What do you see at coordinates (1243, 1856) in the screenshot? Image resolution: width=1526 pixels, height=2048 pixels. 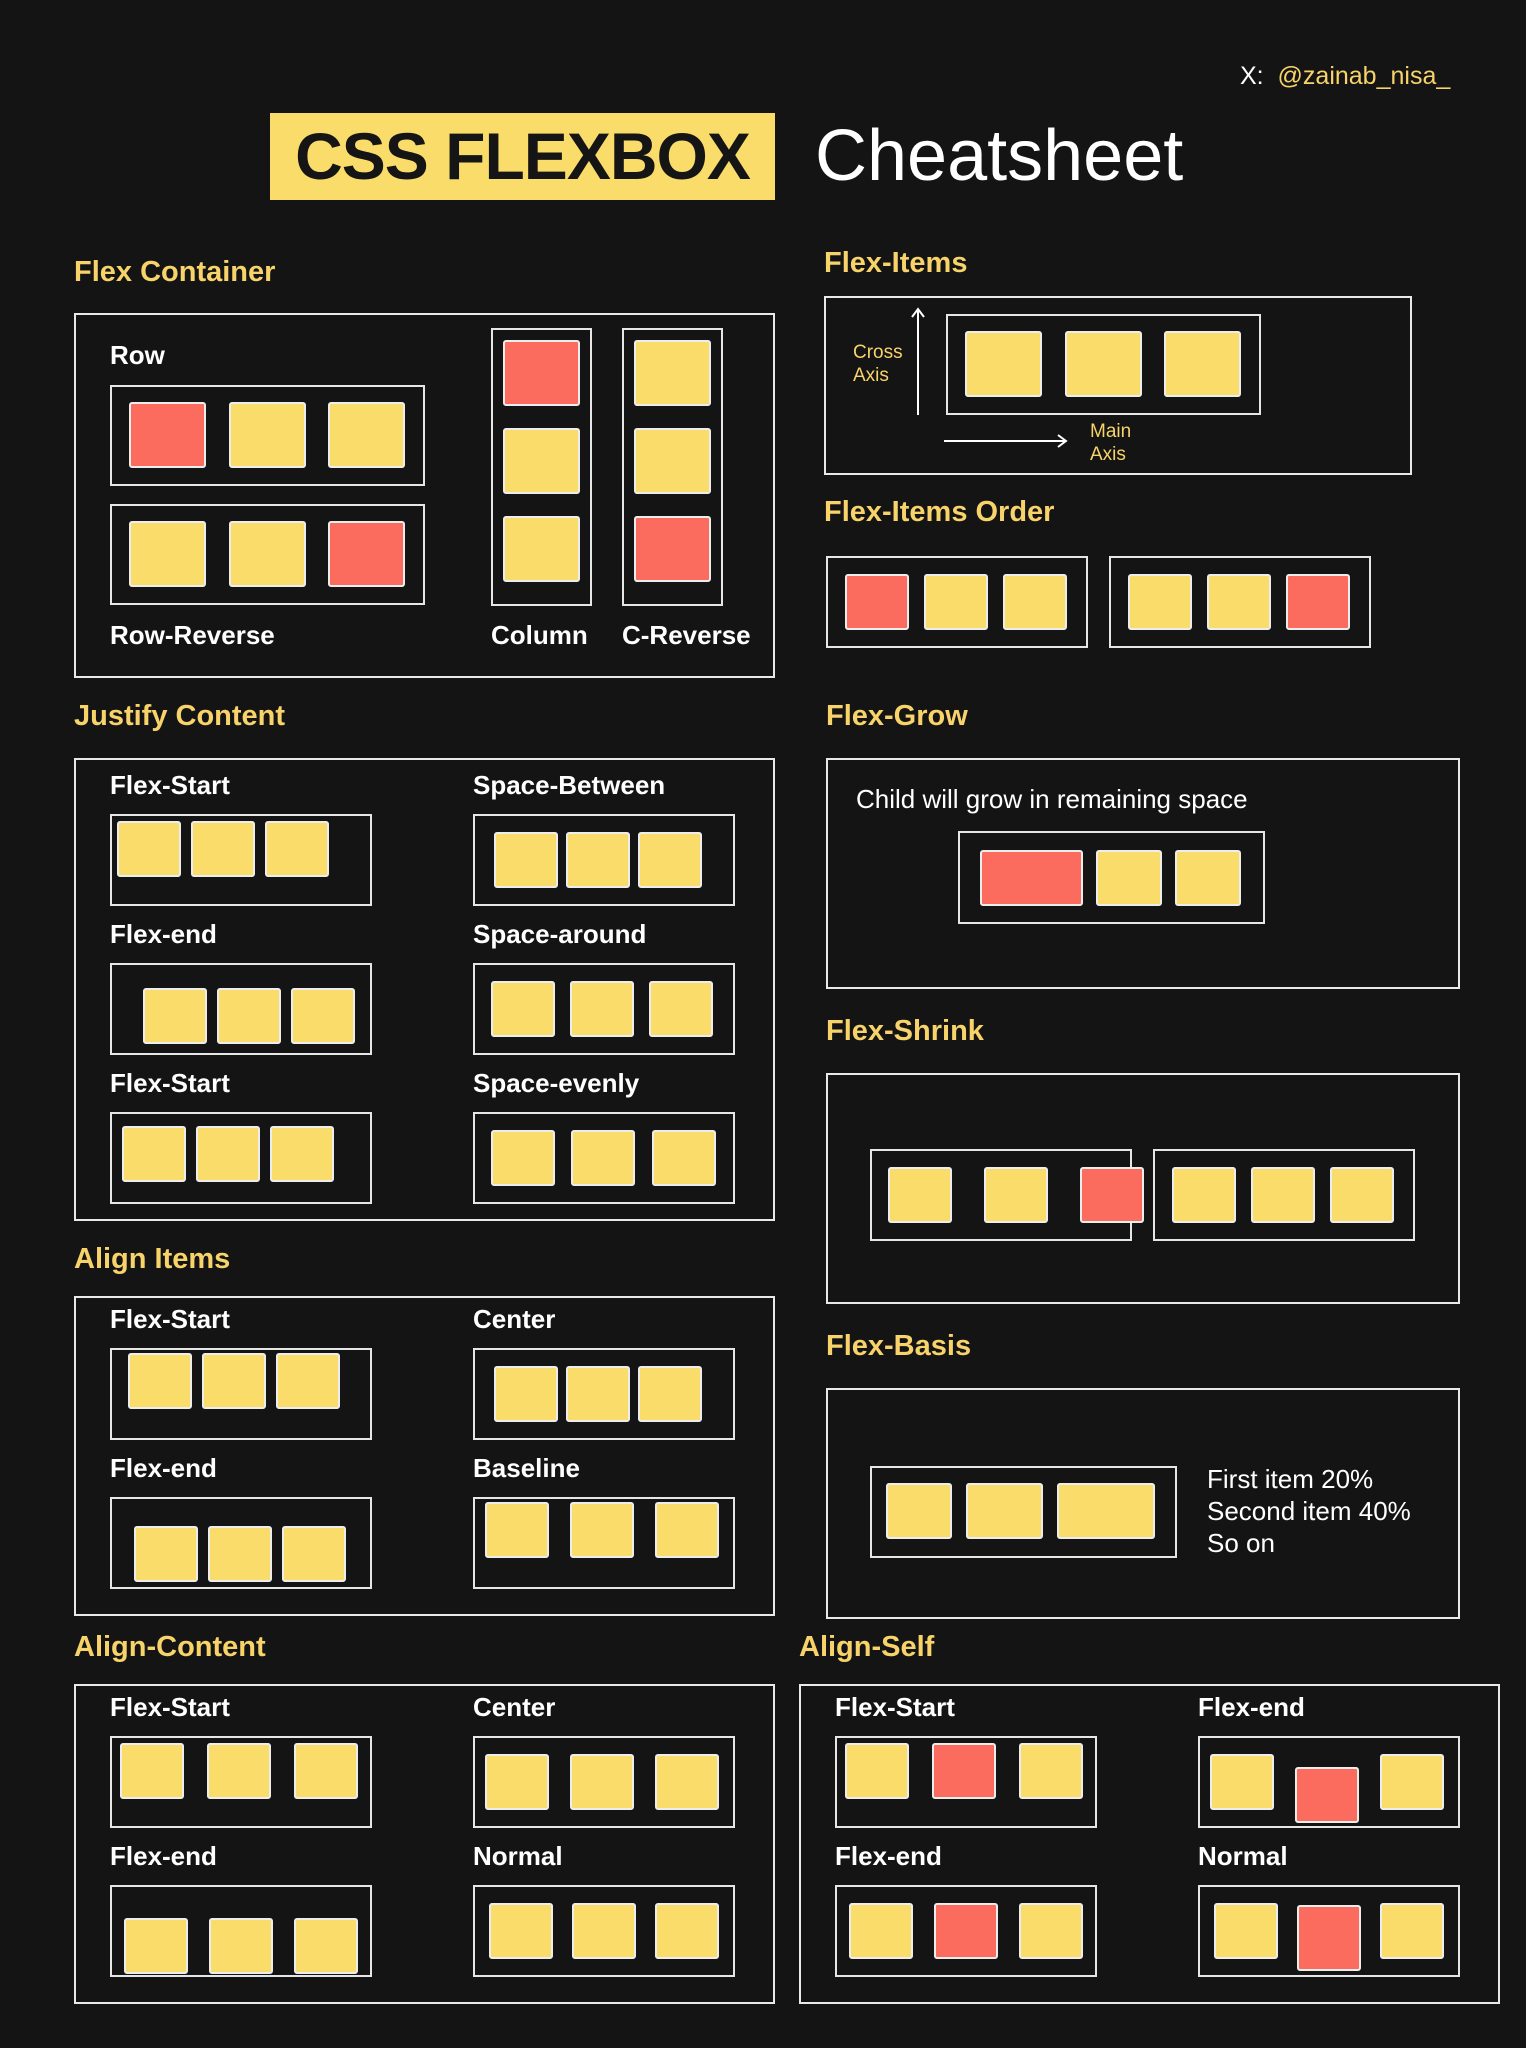 I see `as-label: Normal` at bounding box center [1243, 1856].